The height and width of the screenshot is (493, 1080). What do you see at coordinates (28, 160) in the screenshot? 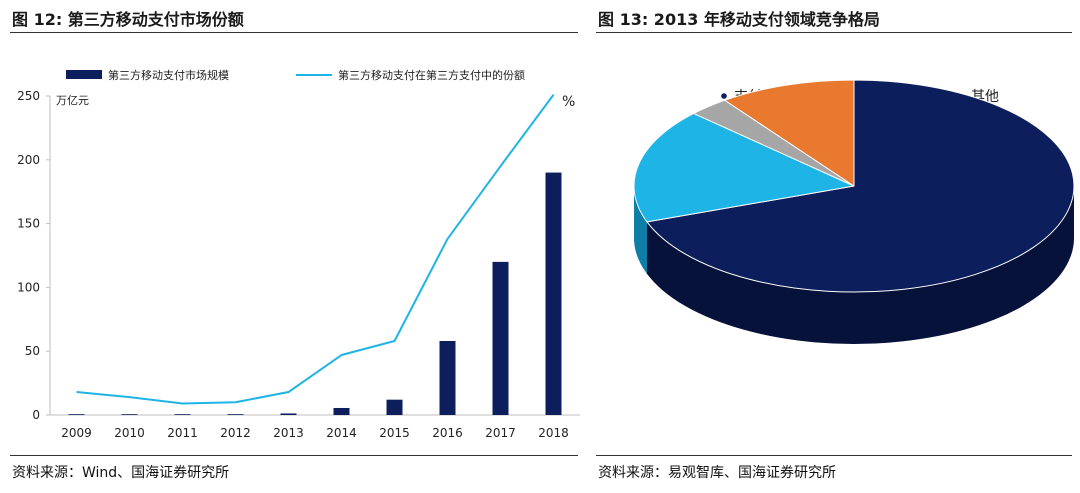
I see `y-tick-label: 200` at bounding box center [28, 160].